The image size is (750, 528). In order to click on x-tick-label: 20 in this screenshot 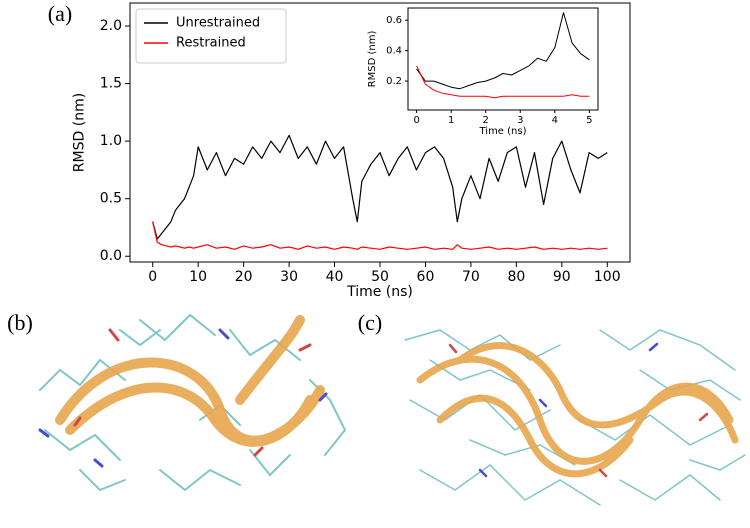, I will do `click(244, 277)`.